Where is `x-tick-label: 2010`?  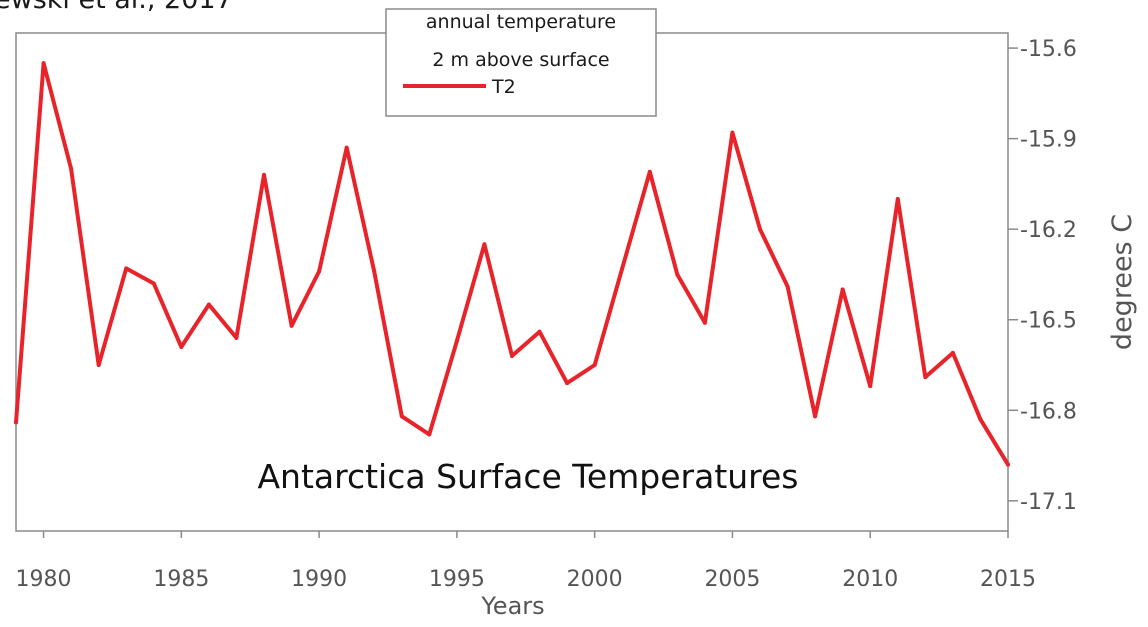 x-tick-label: 2010 is located at coordinates (870, 579).